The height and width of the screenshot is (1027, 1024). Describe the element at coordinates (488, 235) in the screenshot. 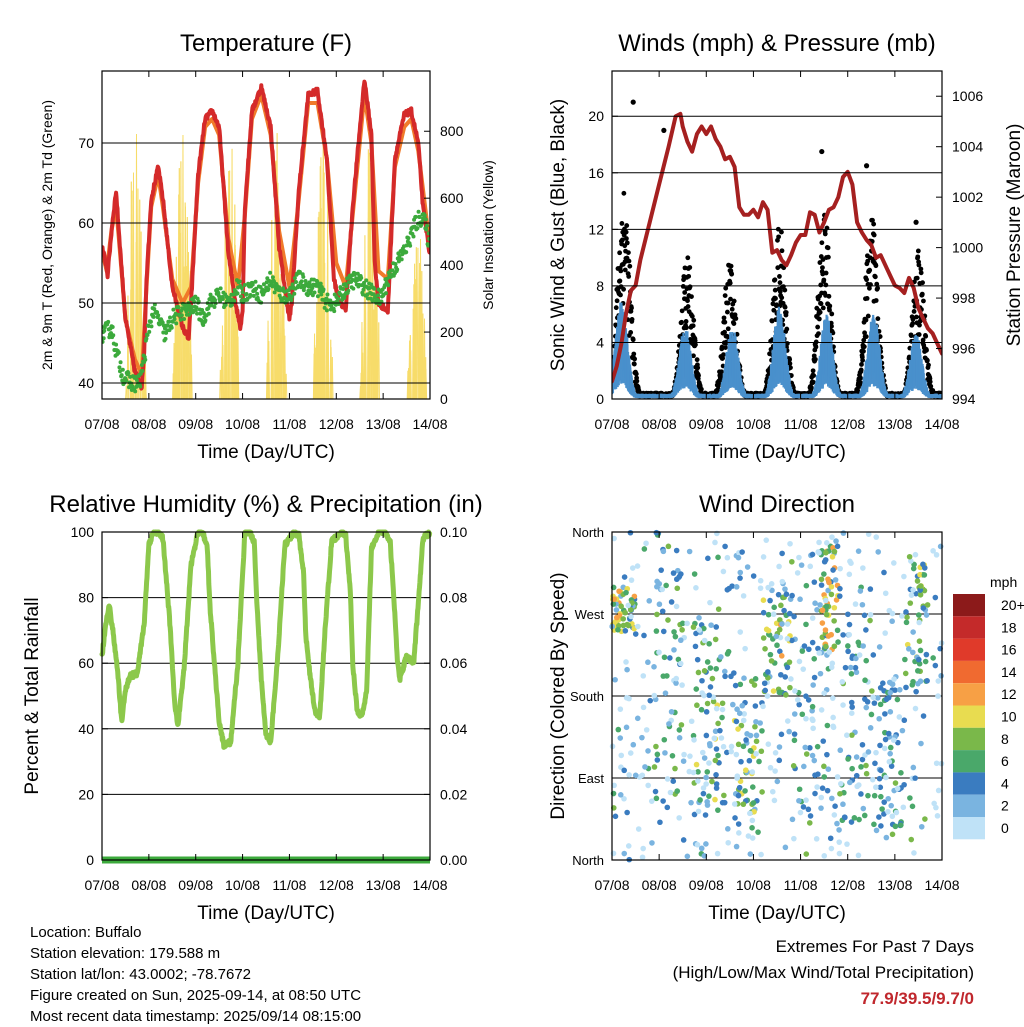

I see `y2-axis-label: Solar Insolation (Yellow)` at that location.